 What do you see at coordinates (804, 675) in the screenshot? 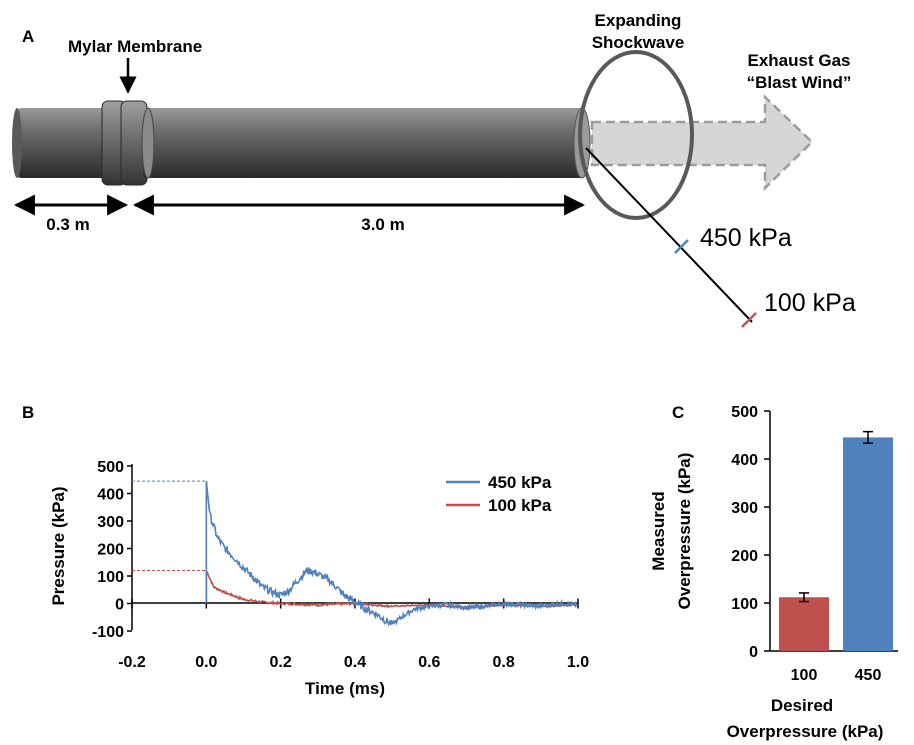
I see `category-label: 100` at bounding box center [804, 675].